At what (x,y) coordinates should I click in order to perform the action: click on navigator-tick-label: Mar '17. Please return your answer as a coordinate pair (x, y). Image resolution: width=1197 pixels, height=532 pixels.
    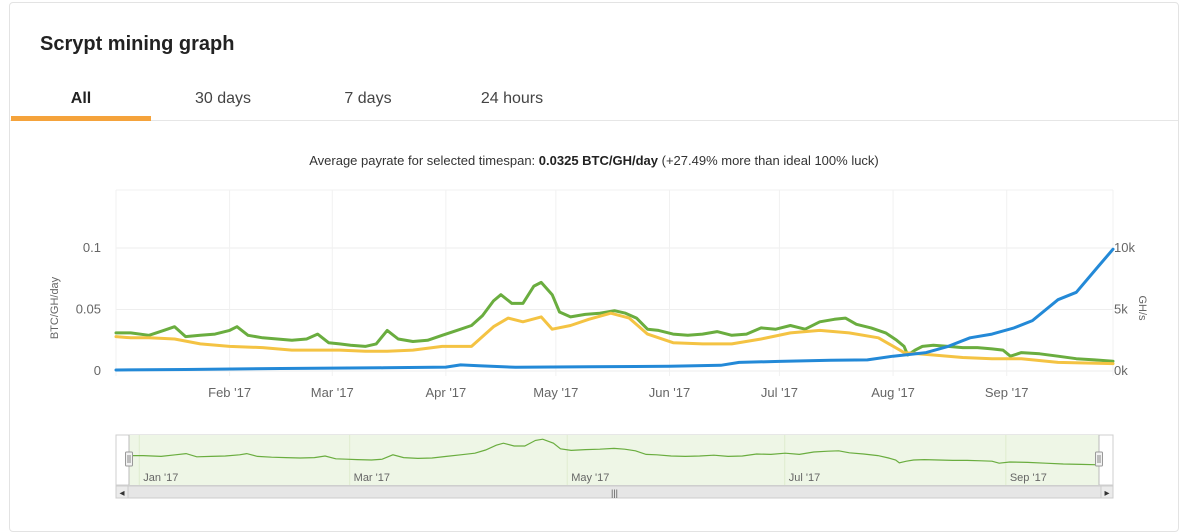
    Looking at the image, I should click on (372, 478).